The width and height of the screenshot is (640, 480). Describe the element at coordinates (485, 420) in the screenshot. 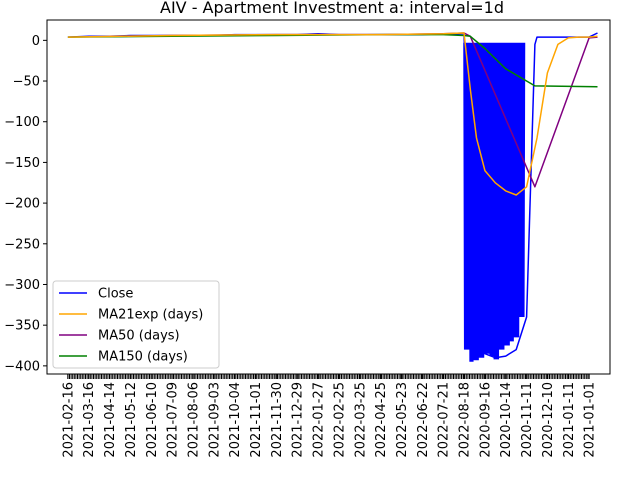

I see `x-tick-label: 2020-09-16` at that location.